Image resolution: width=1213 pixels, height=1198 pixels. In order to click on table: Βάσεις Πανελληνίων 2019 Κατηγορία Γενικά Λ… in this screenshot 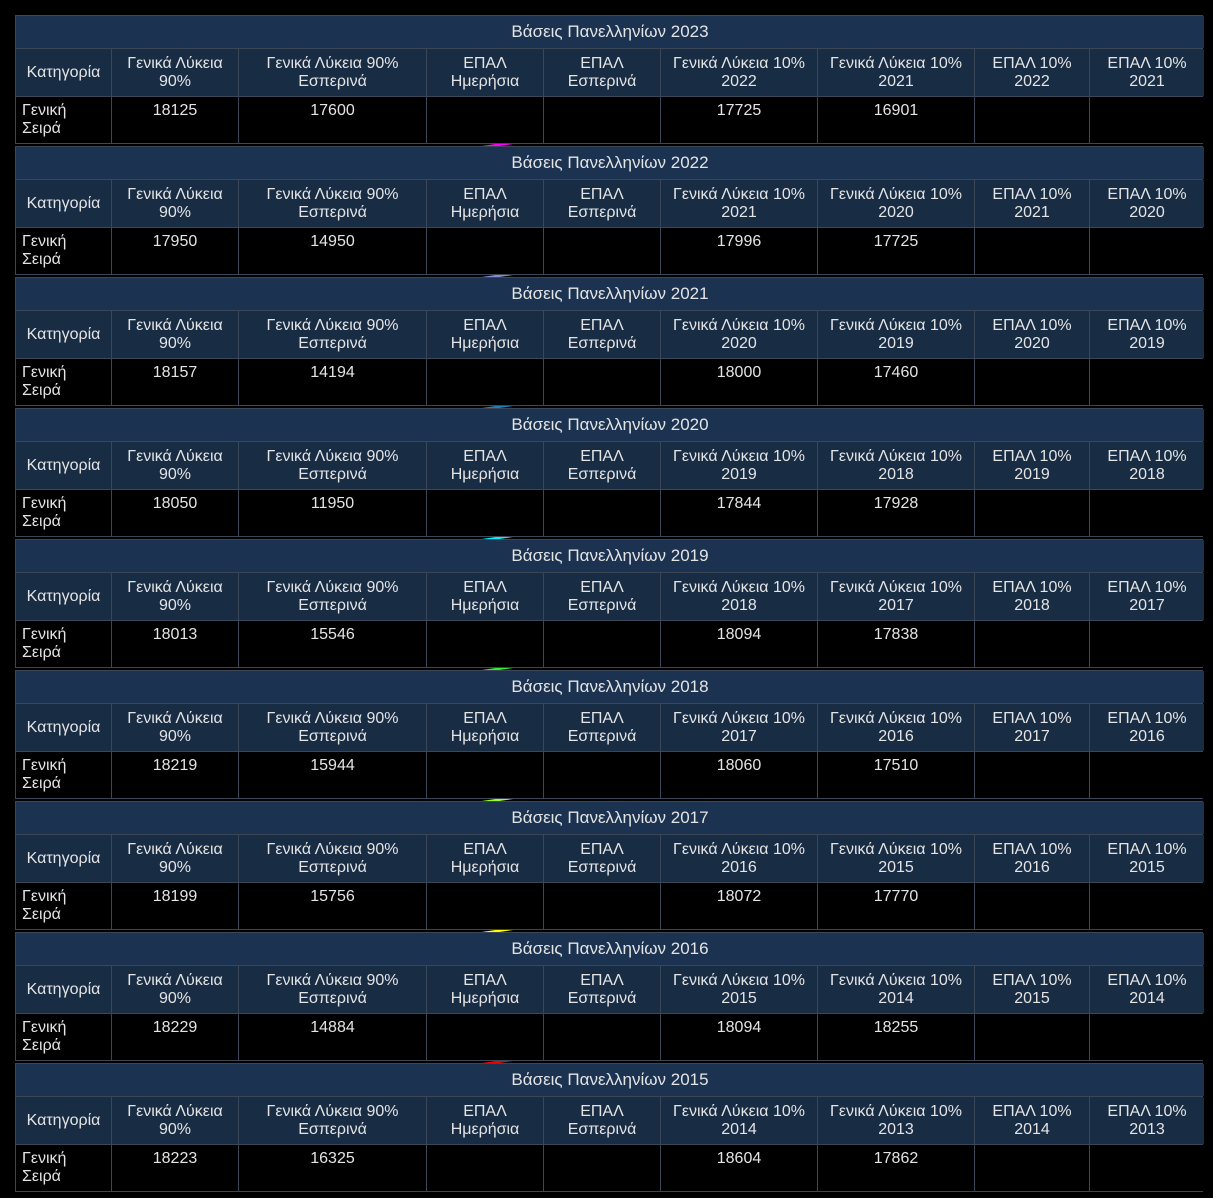, I will do `click(609, 603)`.